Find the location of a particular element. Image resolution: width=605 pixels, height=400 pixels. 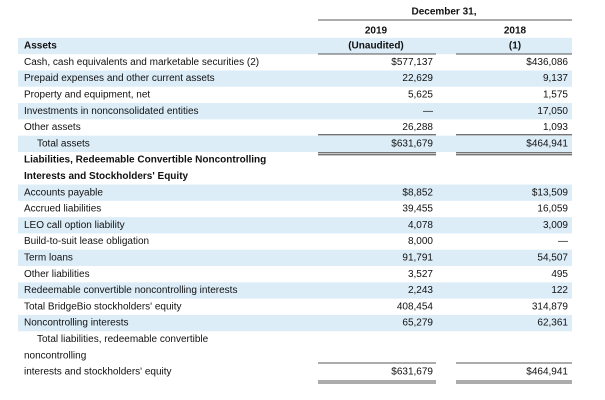

row-label: LEO call option liability is located at coordinates (74, 225).